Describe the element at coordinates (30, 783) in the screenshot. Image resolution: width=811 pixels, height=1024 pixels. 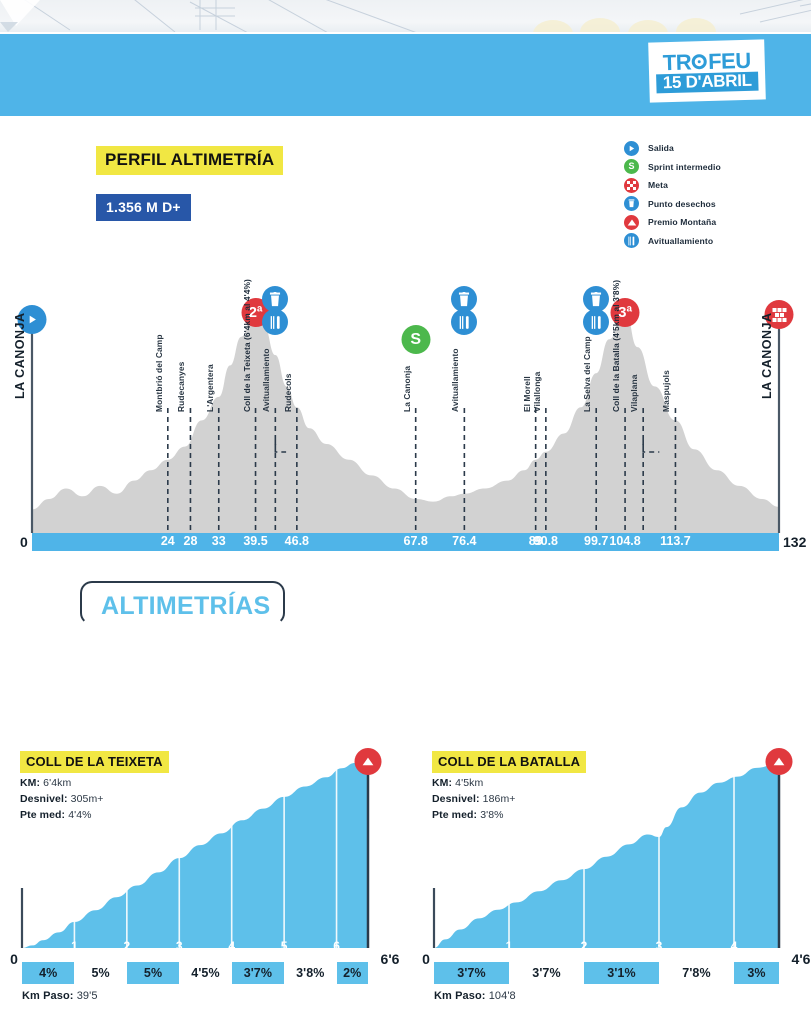
I see `climb-0-km-label: KM:` at that location.